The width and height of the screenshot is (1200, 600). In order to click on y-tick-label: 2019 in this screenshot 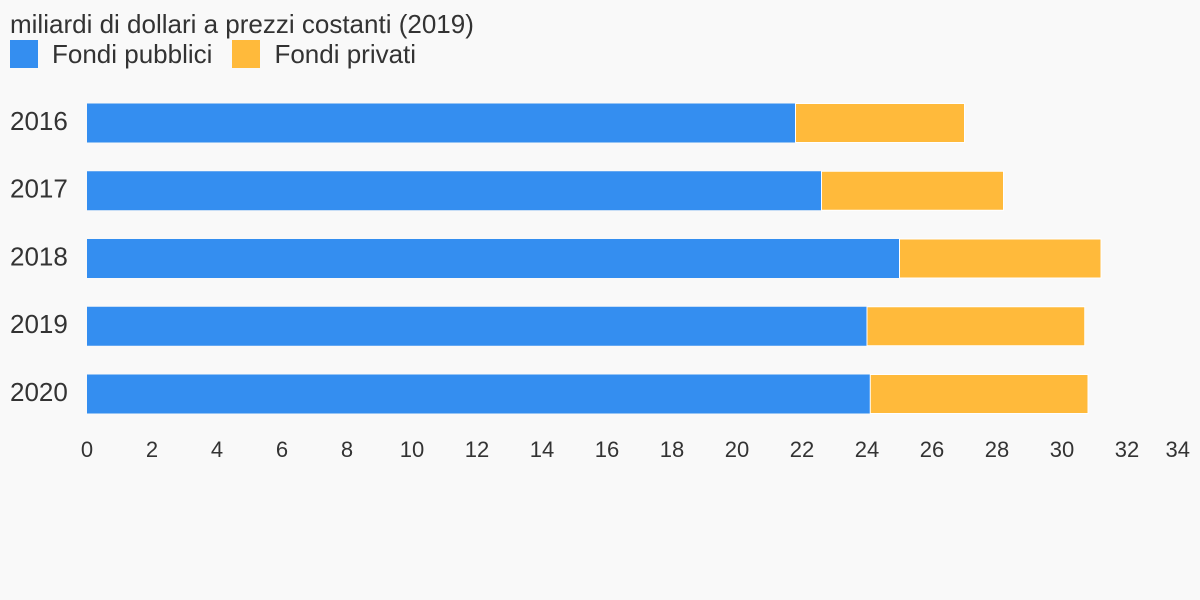, I will do `click(39, 324)`.